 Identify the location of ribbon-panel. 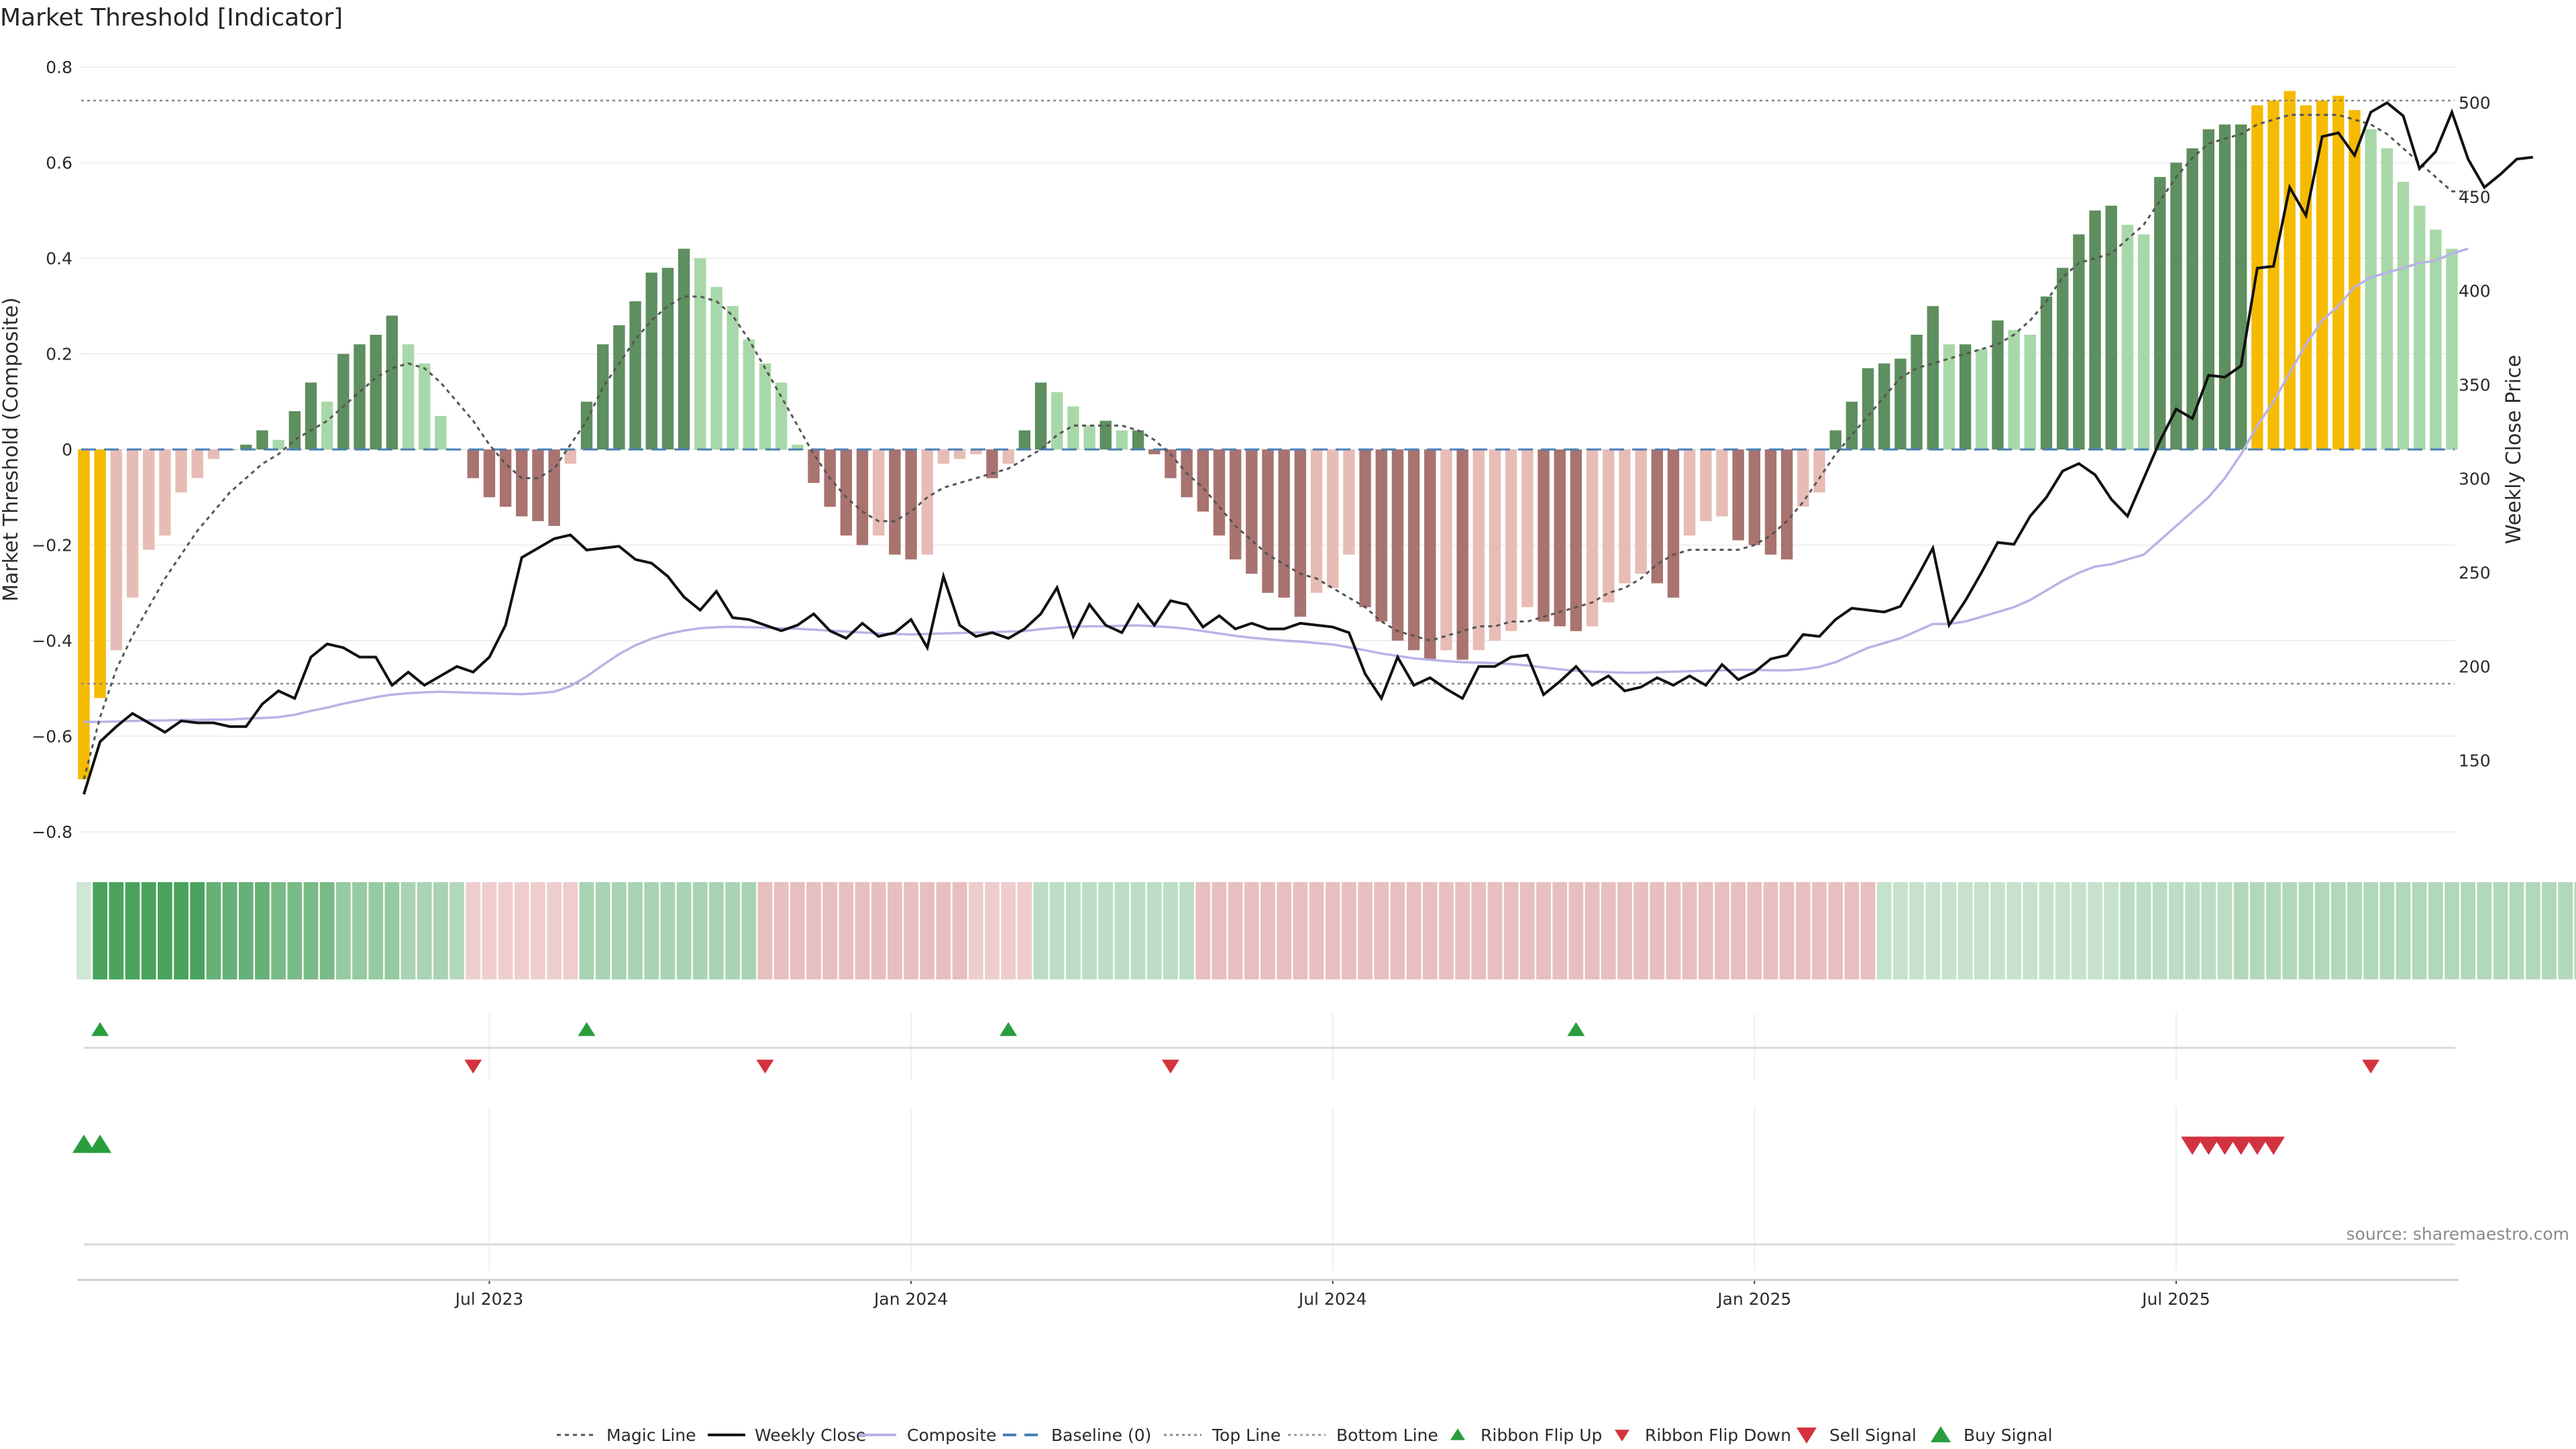
(1326, 930).